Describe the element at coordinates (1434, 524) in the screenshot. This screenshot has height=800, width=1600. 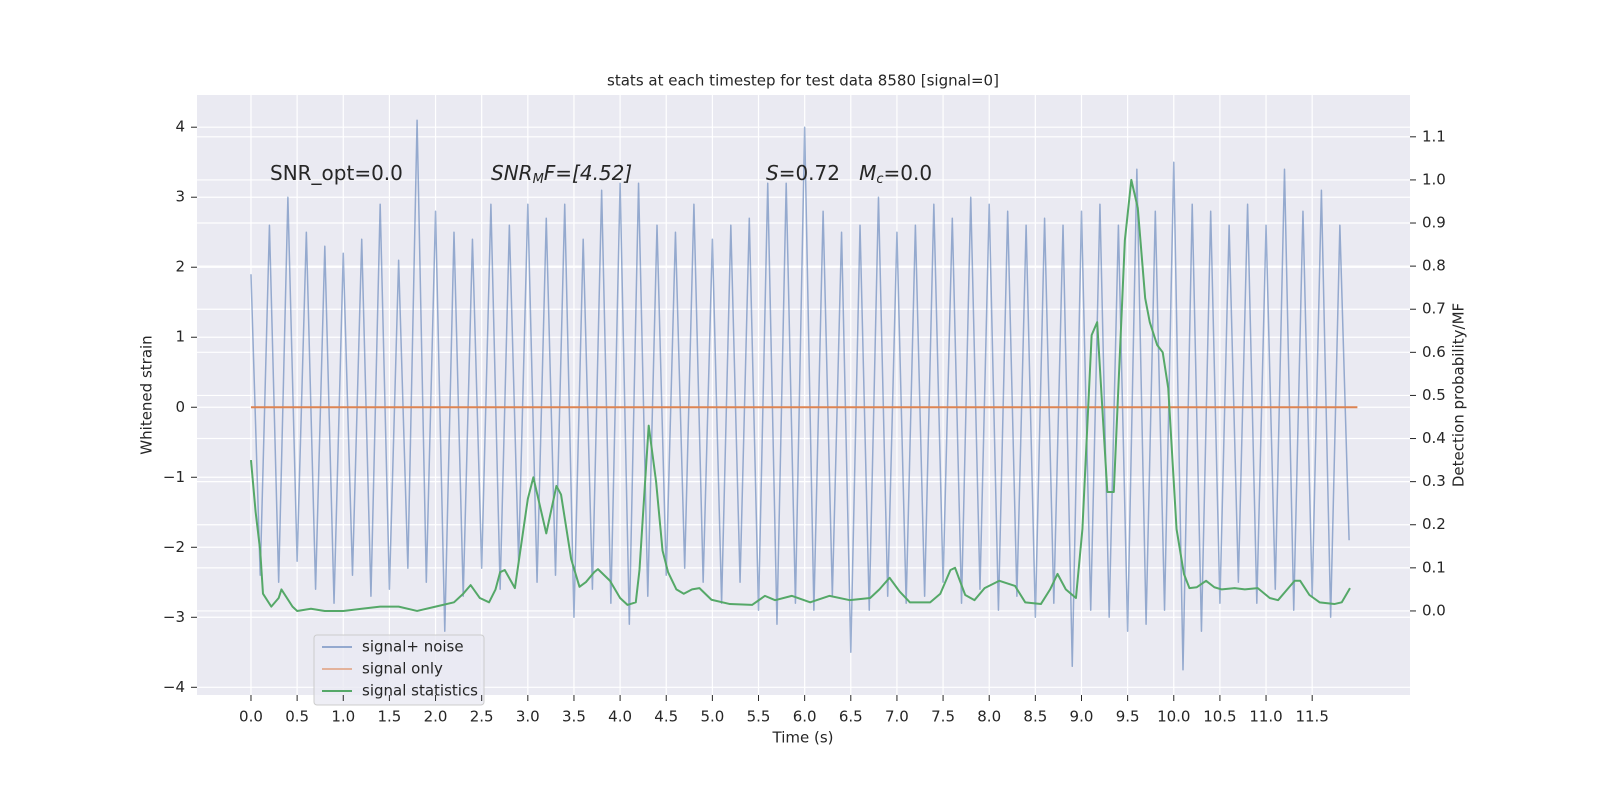
I see `y2-tick-label: 0.2` at that location.